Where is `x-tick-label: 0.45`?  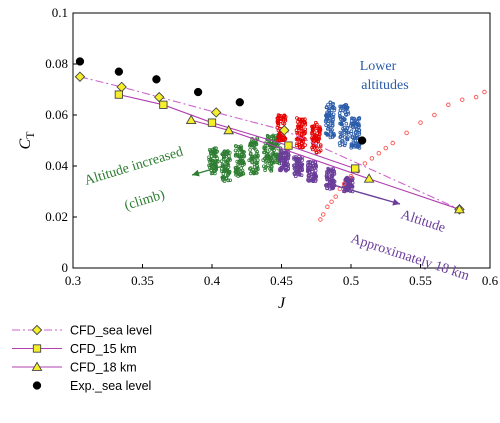
x-tick-label: 0.45 is located at coordinates (281, 280).